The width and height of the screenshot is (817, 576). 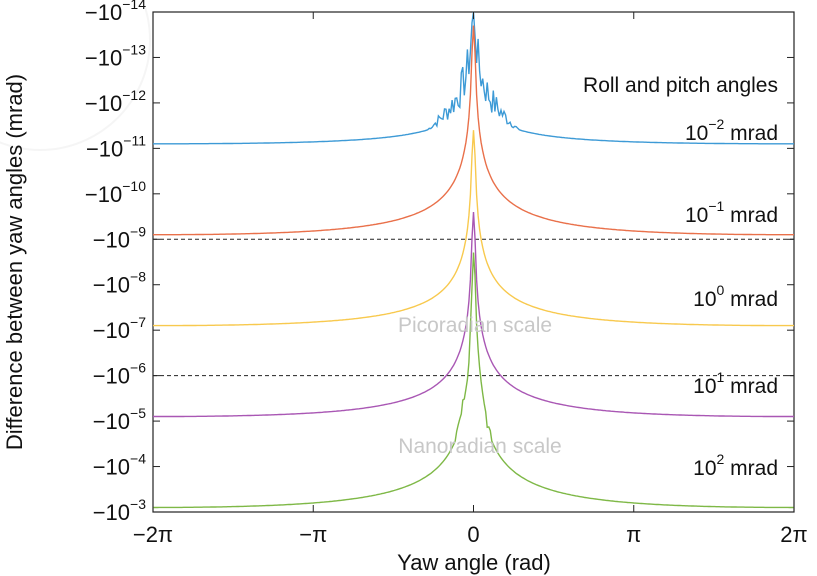 What do you see at coordinates (115, 101) in the screenshot?
I see `y-tick-label: −10−12` at bounding box center [115, 101].